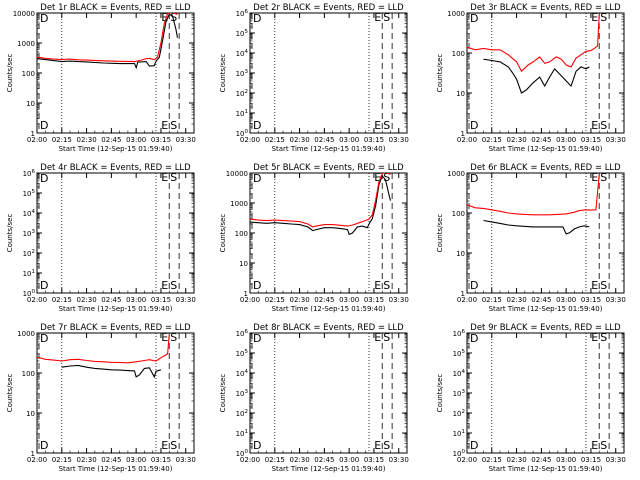 Image resolution: width=640 pixels, height=480 pixels. What do you see at coordinates (30, 414) in the screenshot?
I see `y-tick-label: 10` at bounding box center [30, 414].